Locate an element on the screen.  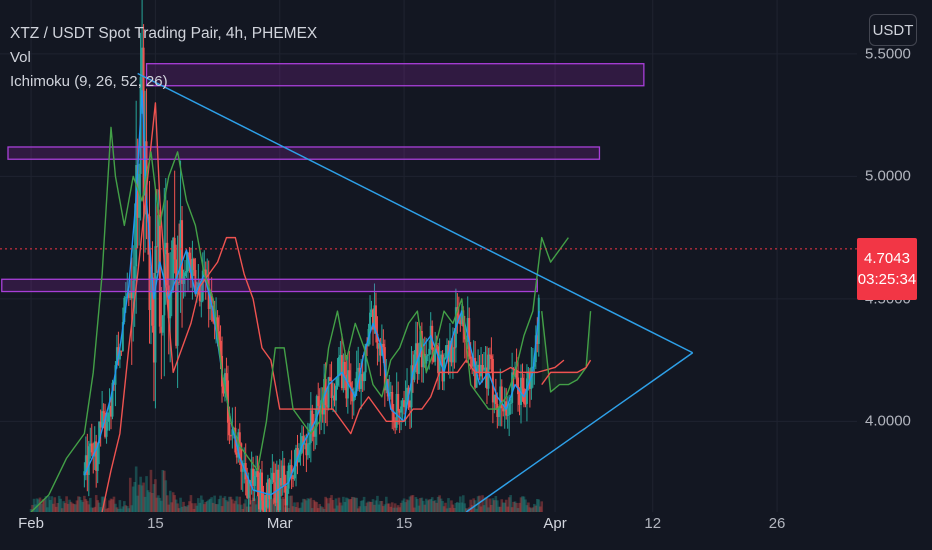
time-axis: Feb 15 Mar 15 Apr 12 26 is located at coordinates (428, 531).